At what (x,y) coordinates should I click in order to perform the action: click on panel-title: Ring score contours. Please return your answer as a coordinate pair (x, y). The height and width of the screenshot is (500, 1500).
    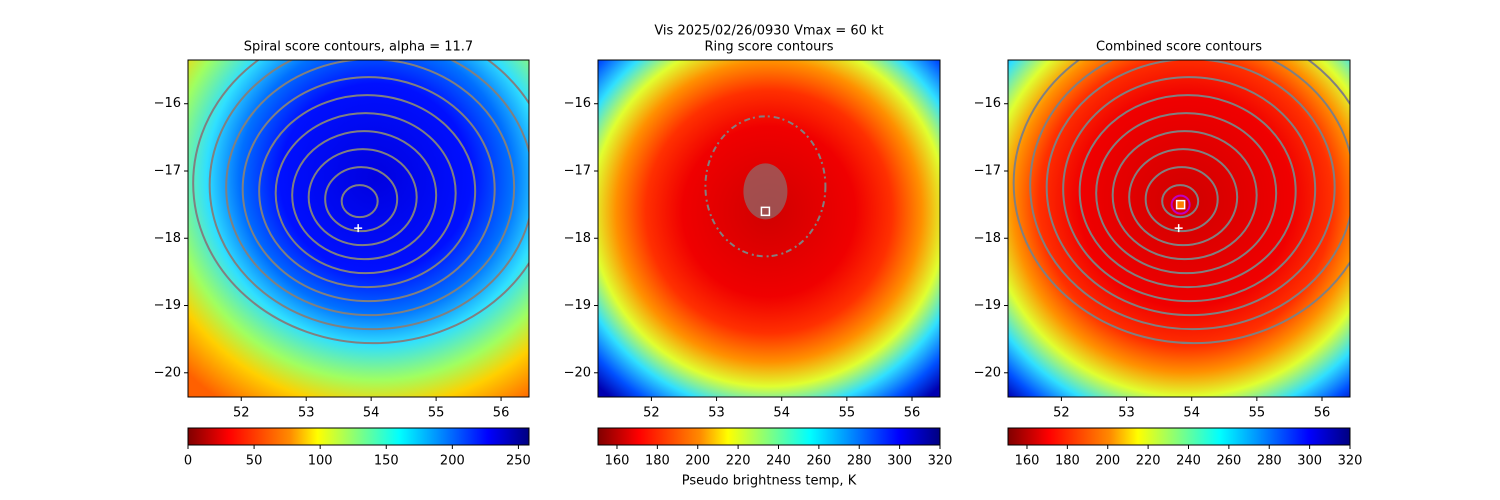
    Looking at the image, I should click on (768, 47).